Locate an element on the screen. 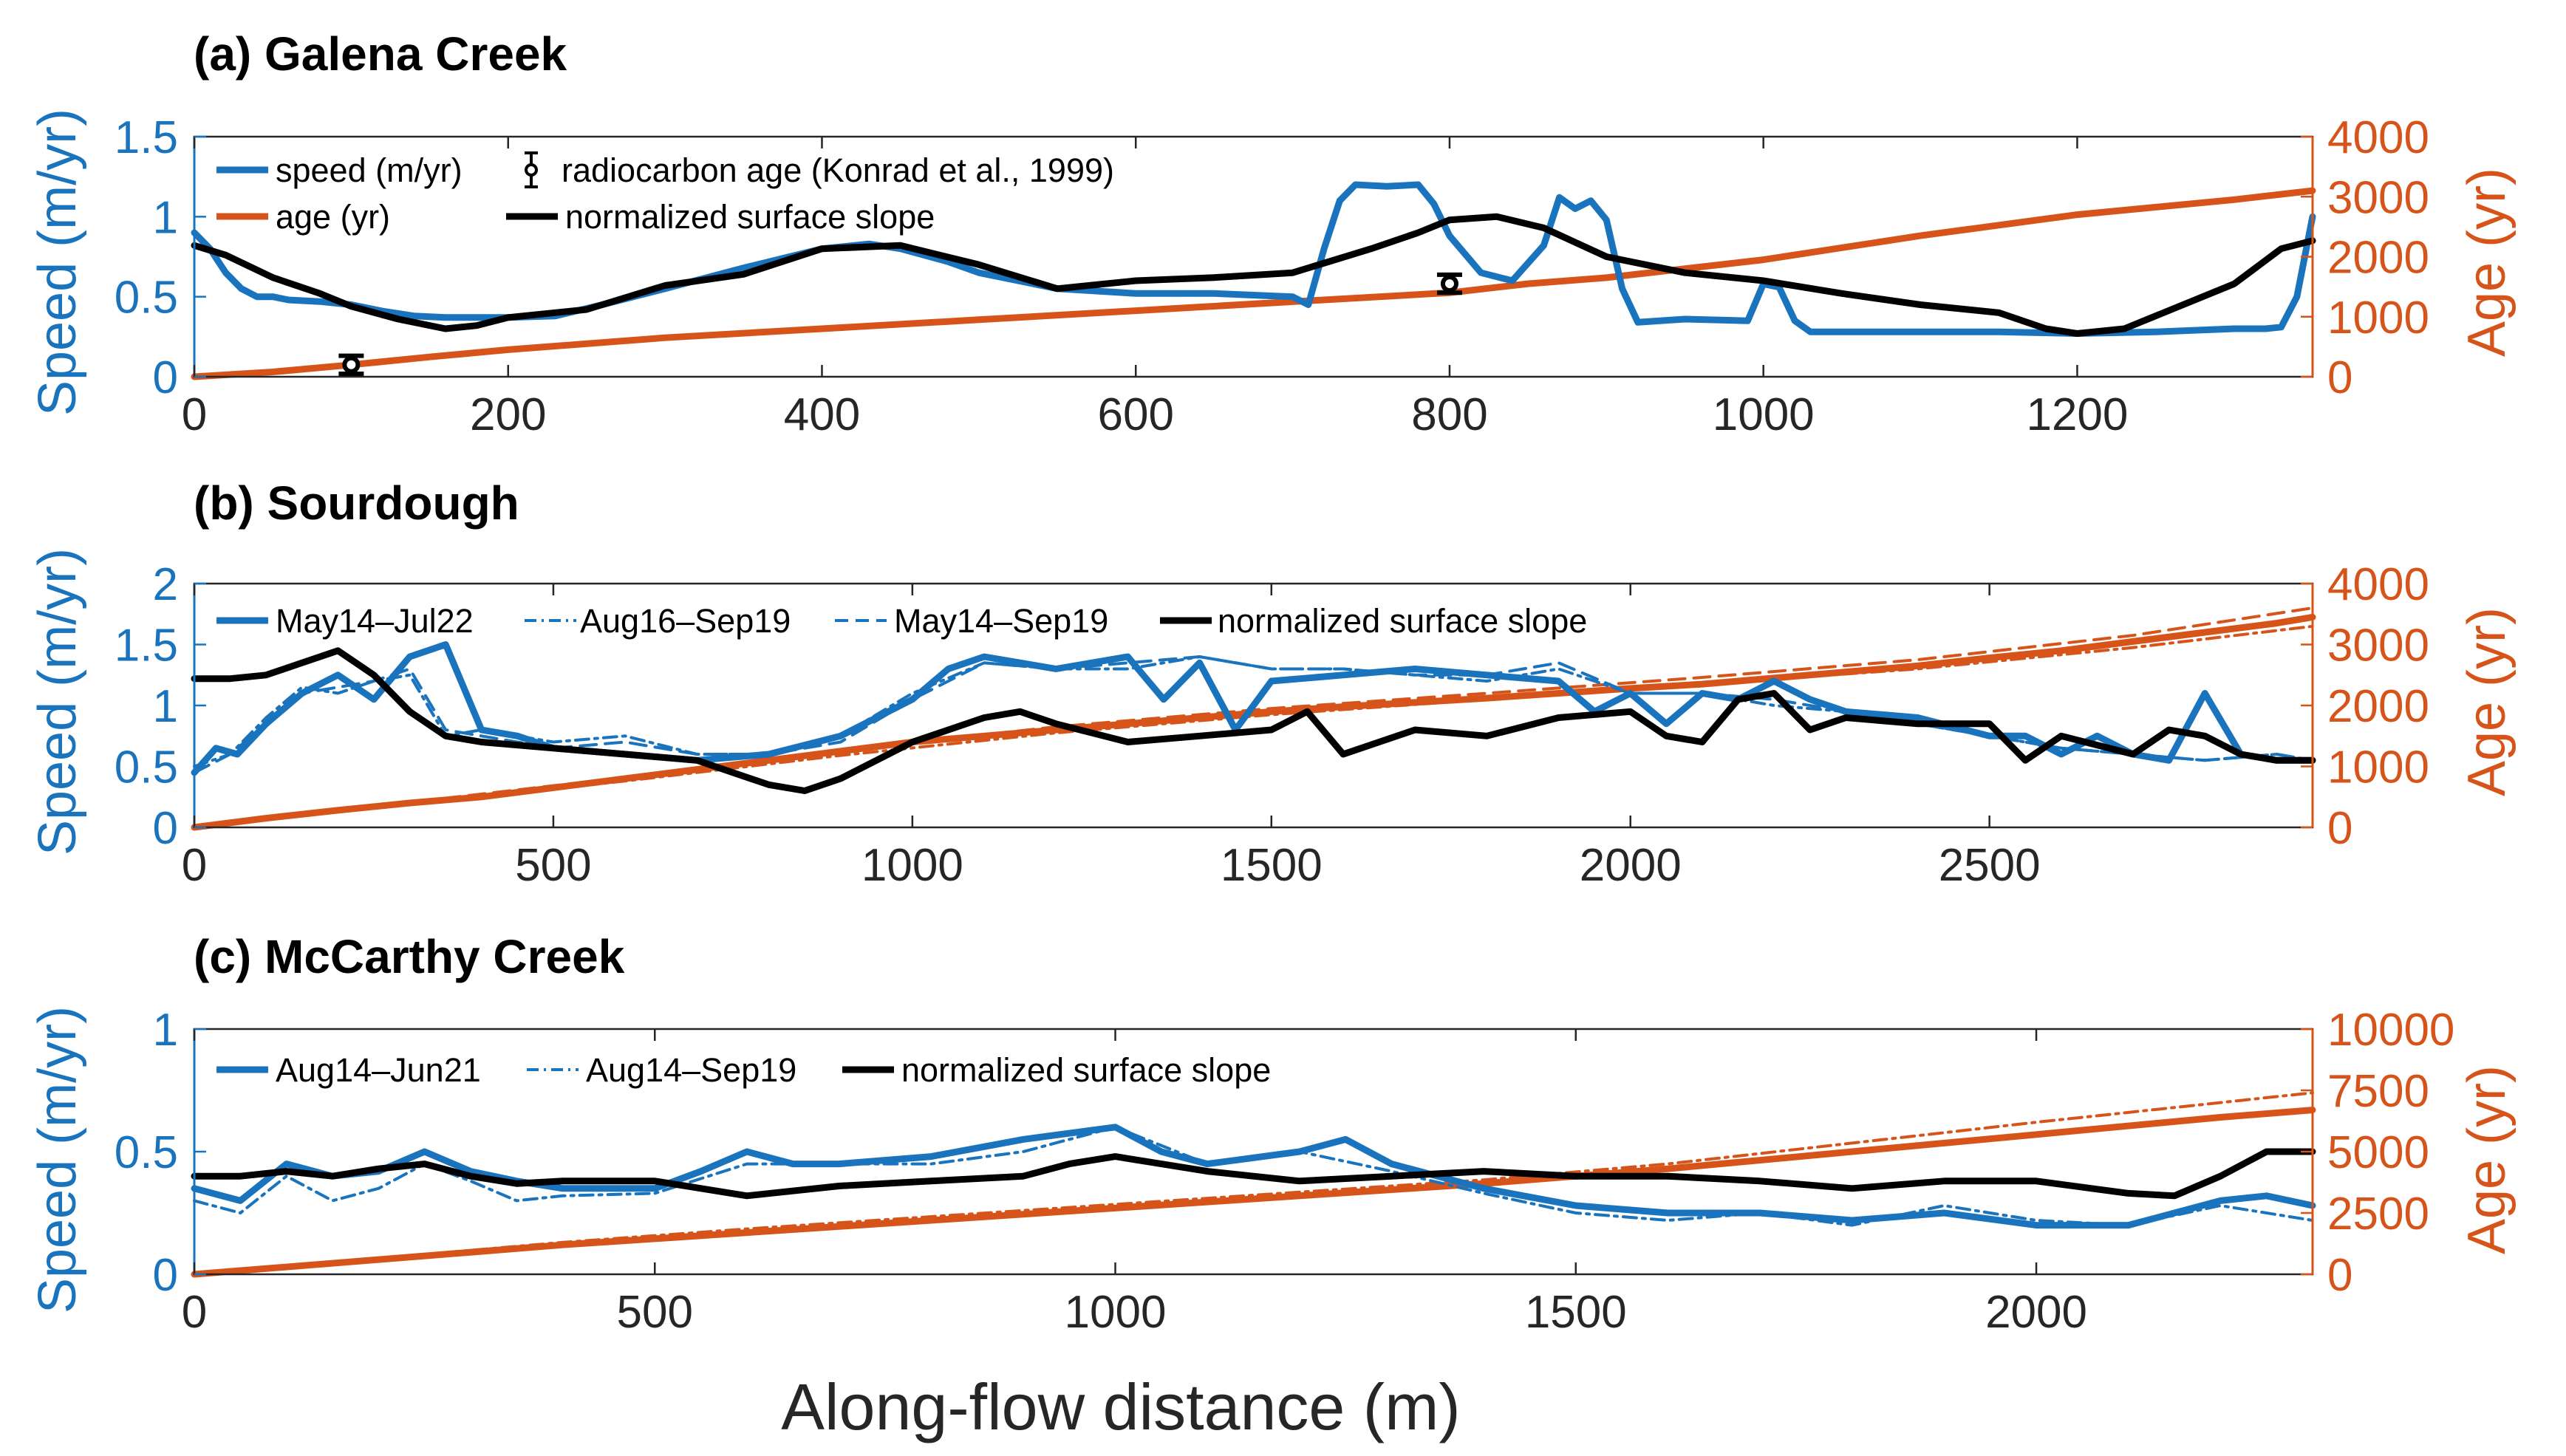 The height and width of the screenshot is (1456, 2566). panel-a-series-normalized-surface-slope is located at coordinates (1253, 275).